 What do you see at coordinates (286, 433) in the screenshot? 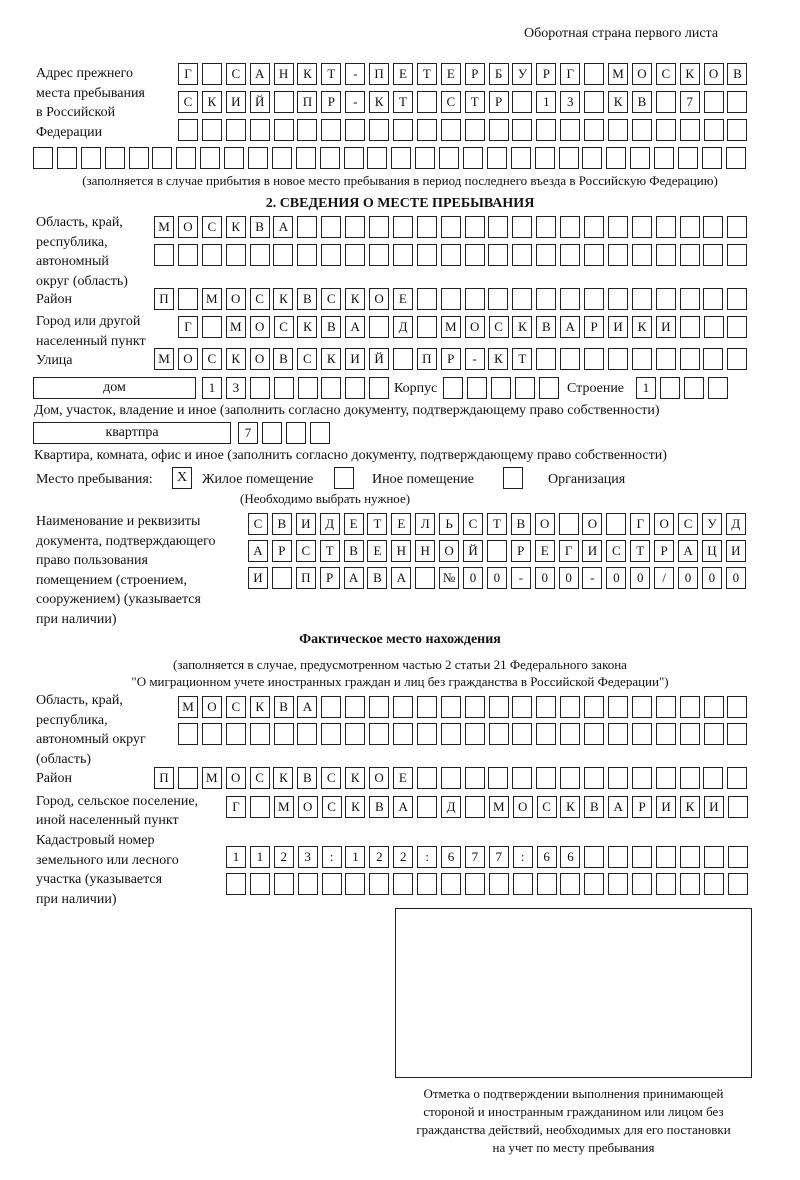
I see `apartment-number-row: 7` at bounding box center [286, 433].